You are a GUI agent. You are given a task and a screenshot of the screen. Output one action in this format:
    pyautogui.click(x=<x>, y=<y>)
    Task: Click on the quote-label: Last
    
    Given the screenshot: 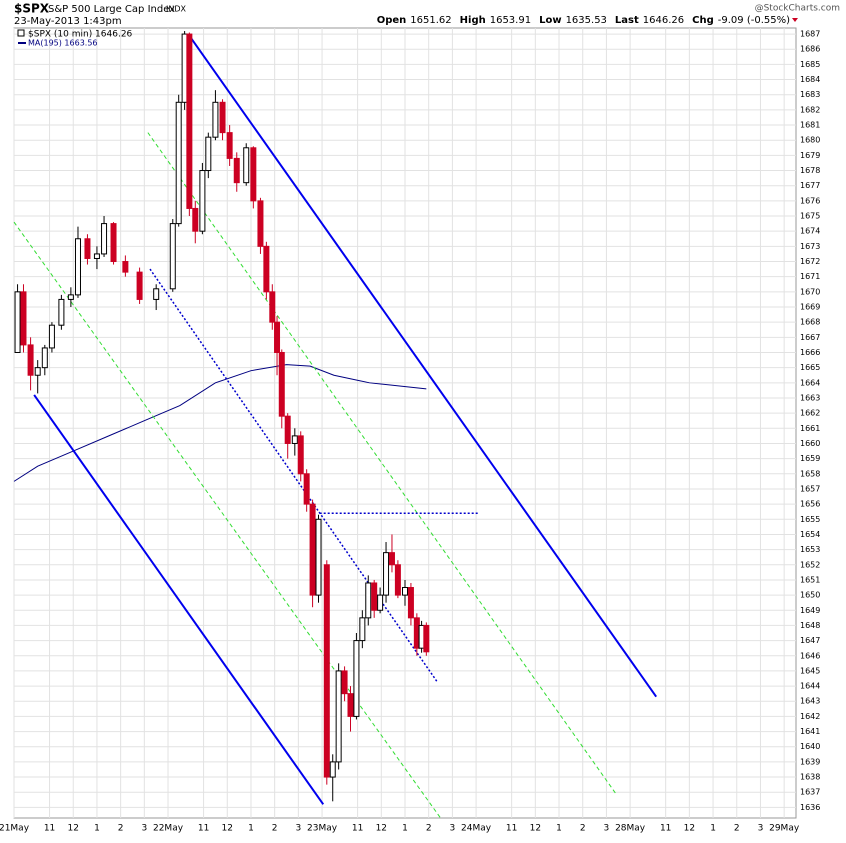 What is the action you would take?
    pyautogui.click(x=627, y=20)
    